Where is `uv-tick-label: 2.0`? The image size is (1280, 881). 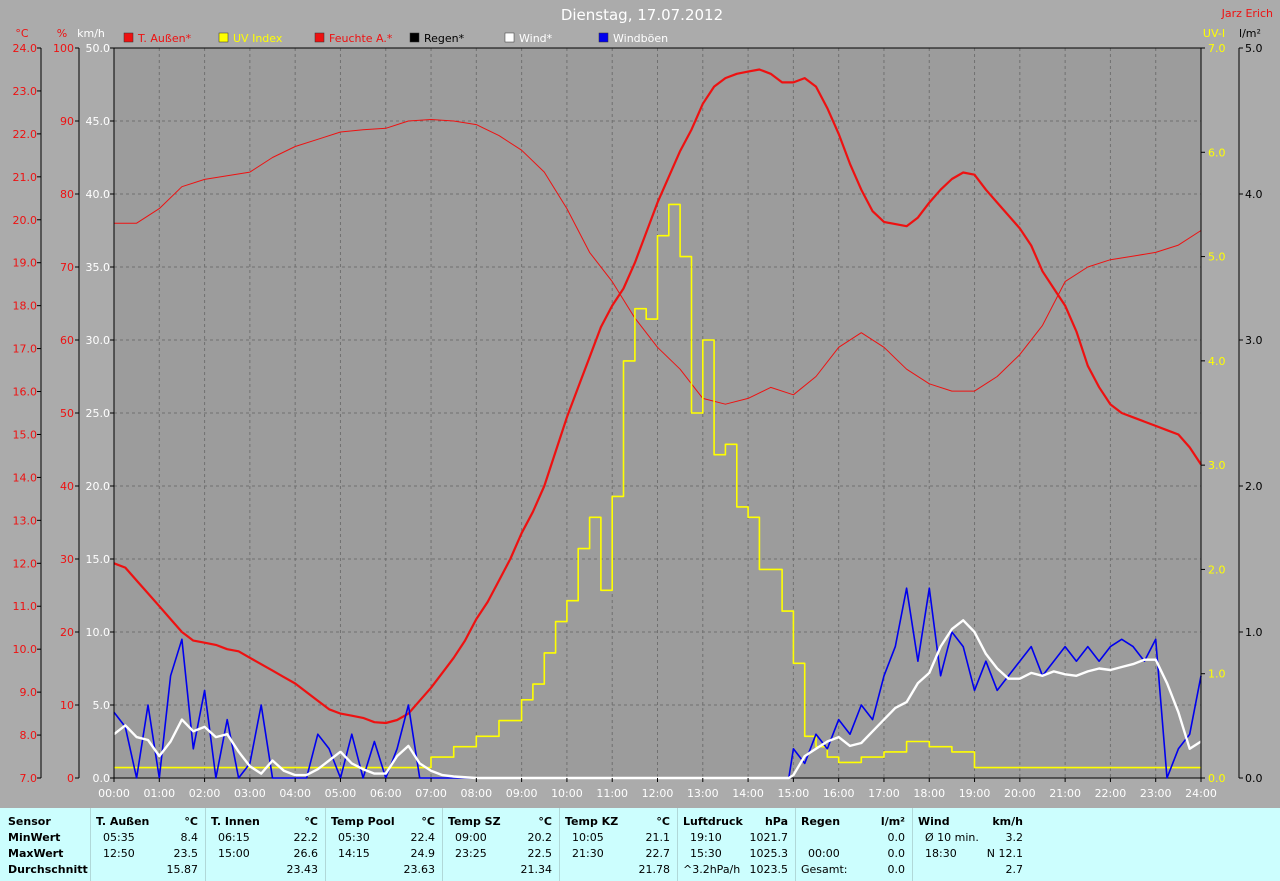
uv-tick-label: 2.0 is located at coordinates (1217, 569).